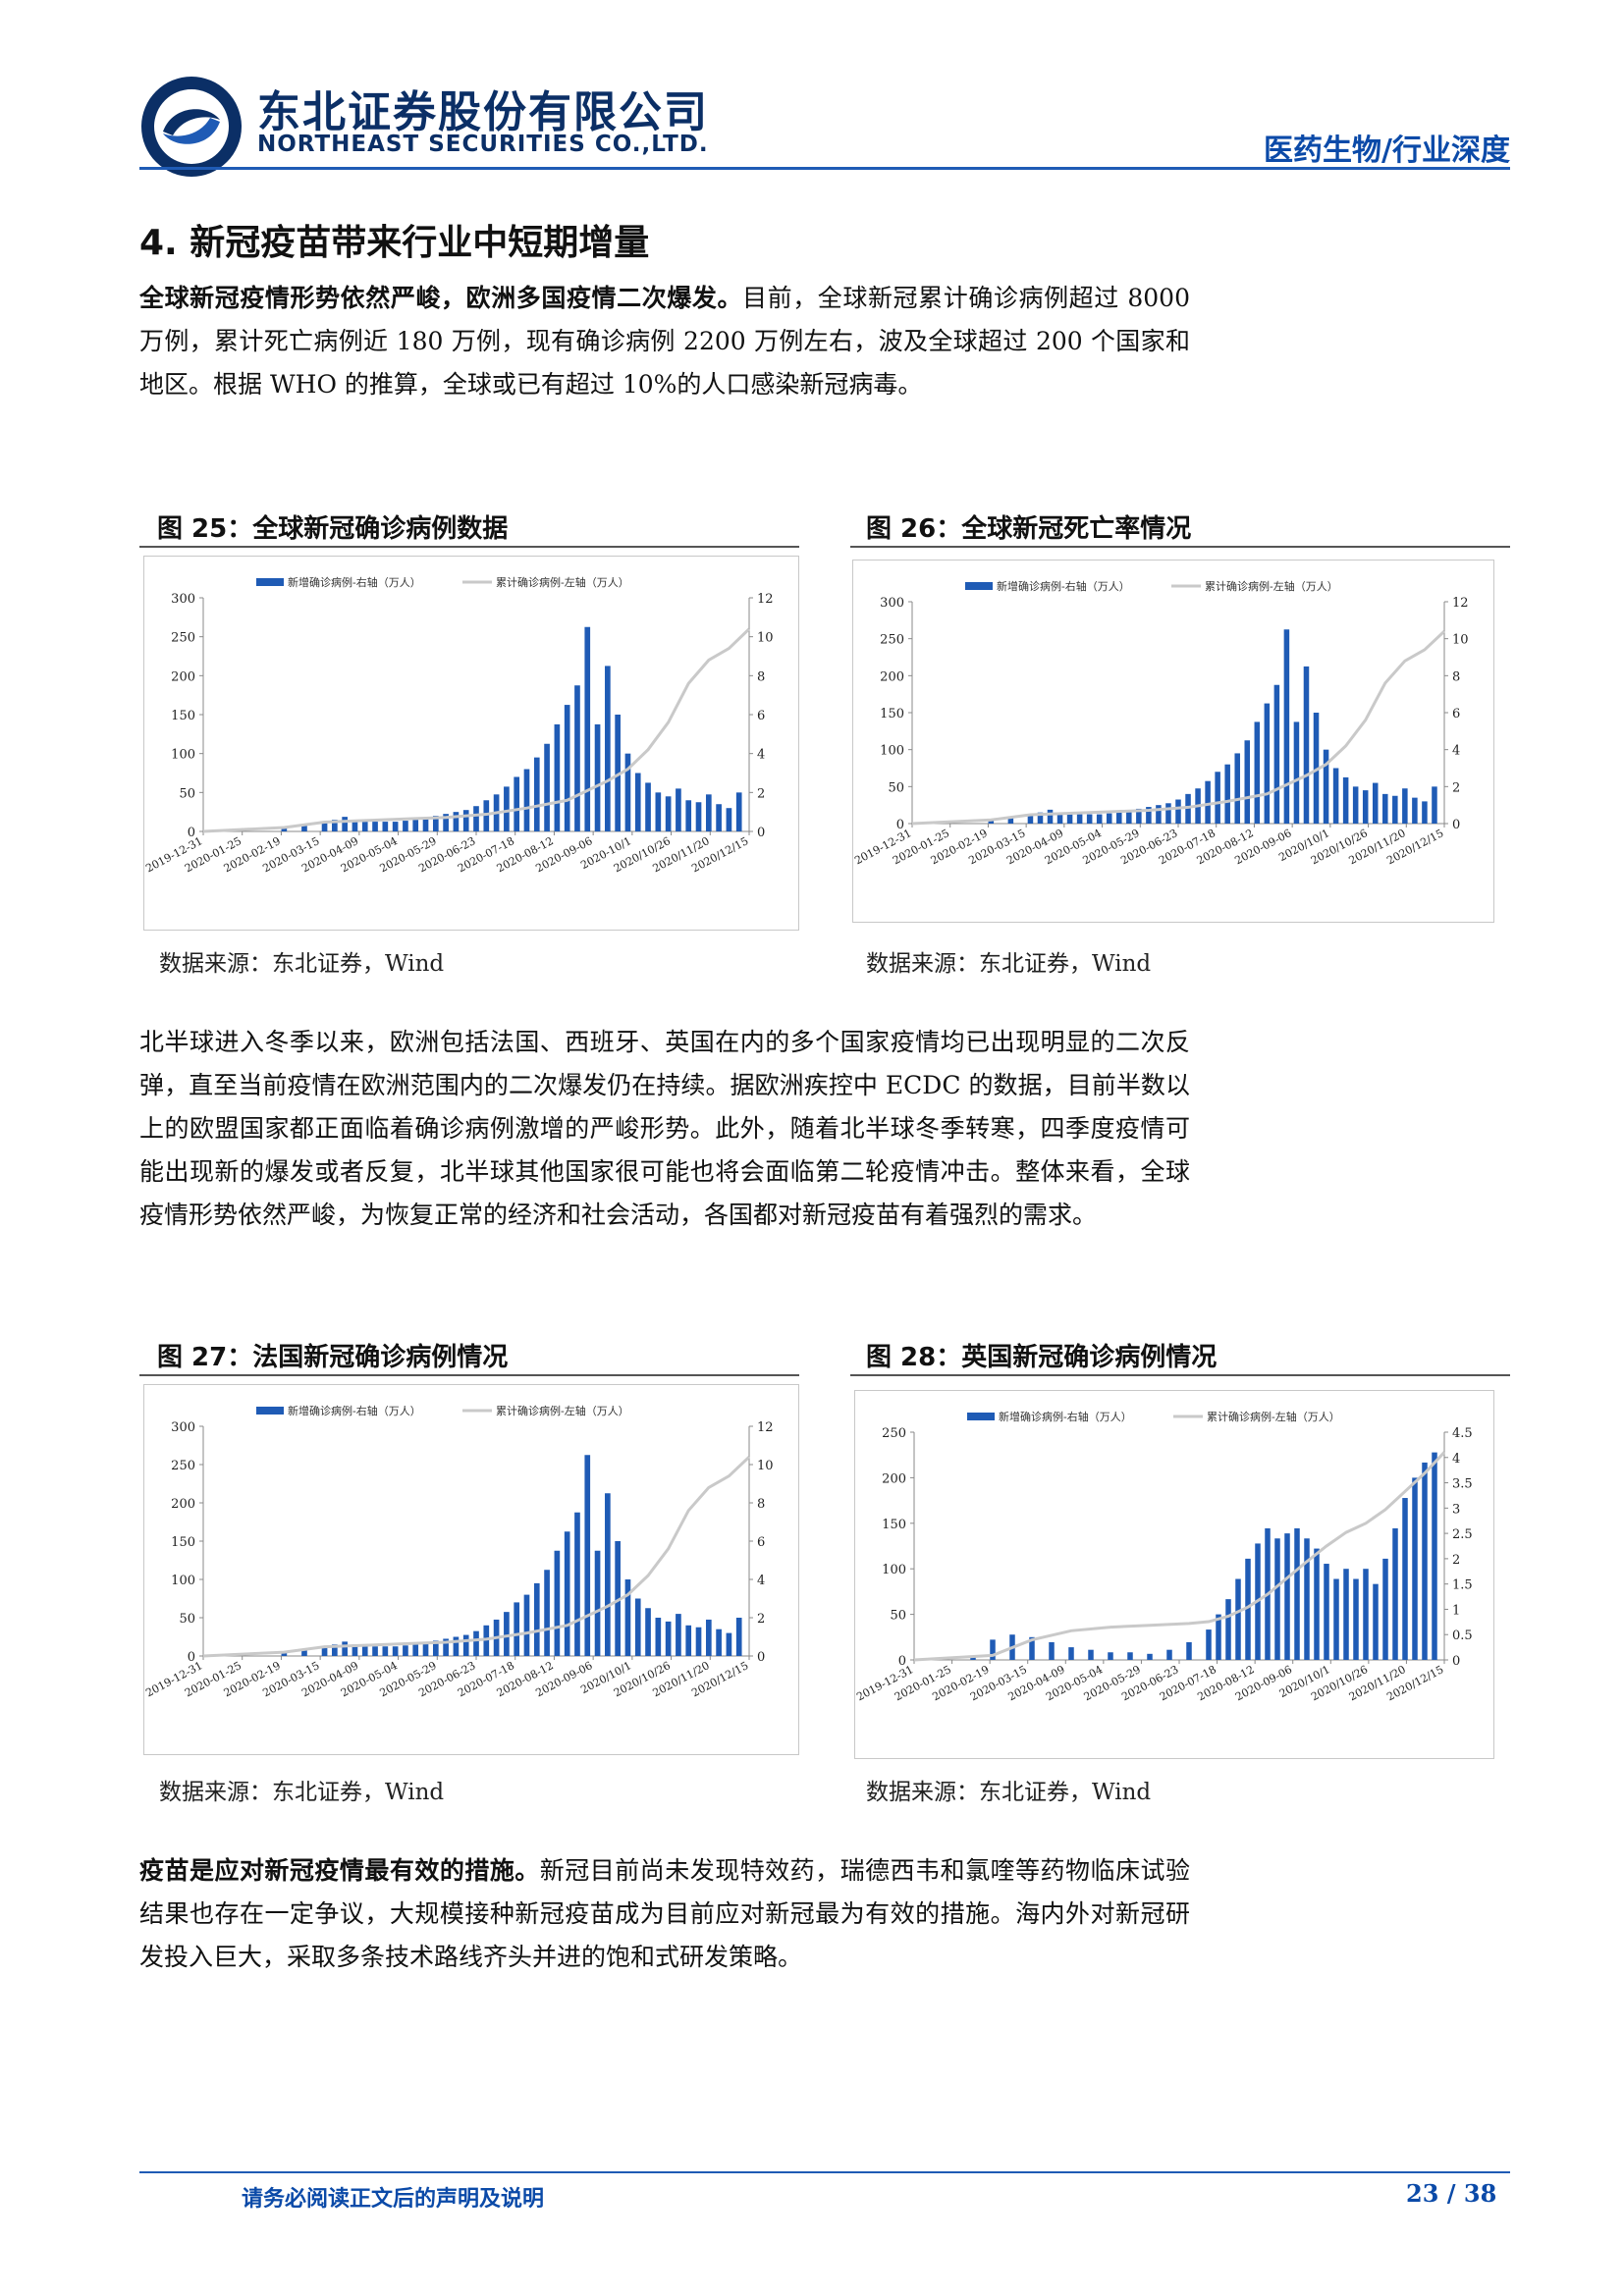 The image size is (1624, 2296). Describe the element at coordinates (469, 547) in the screenshot. I see `figure-25-rule` at that location.